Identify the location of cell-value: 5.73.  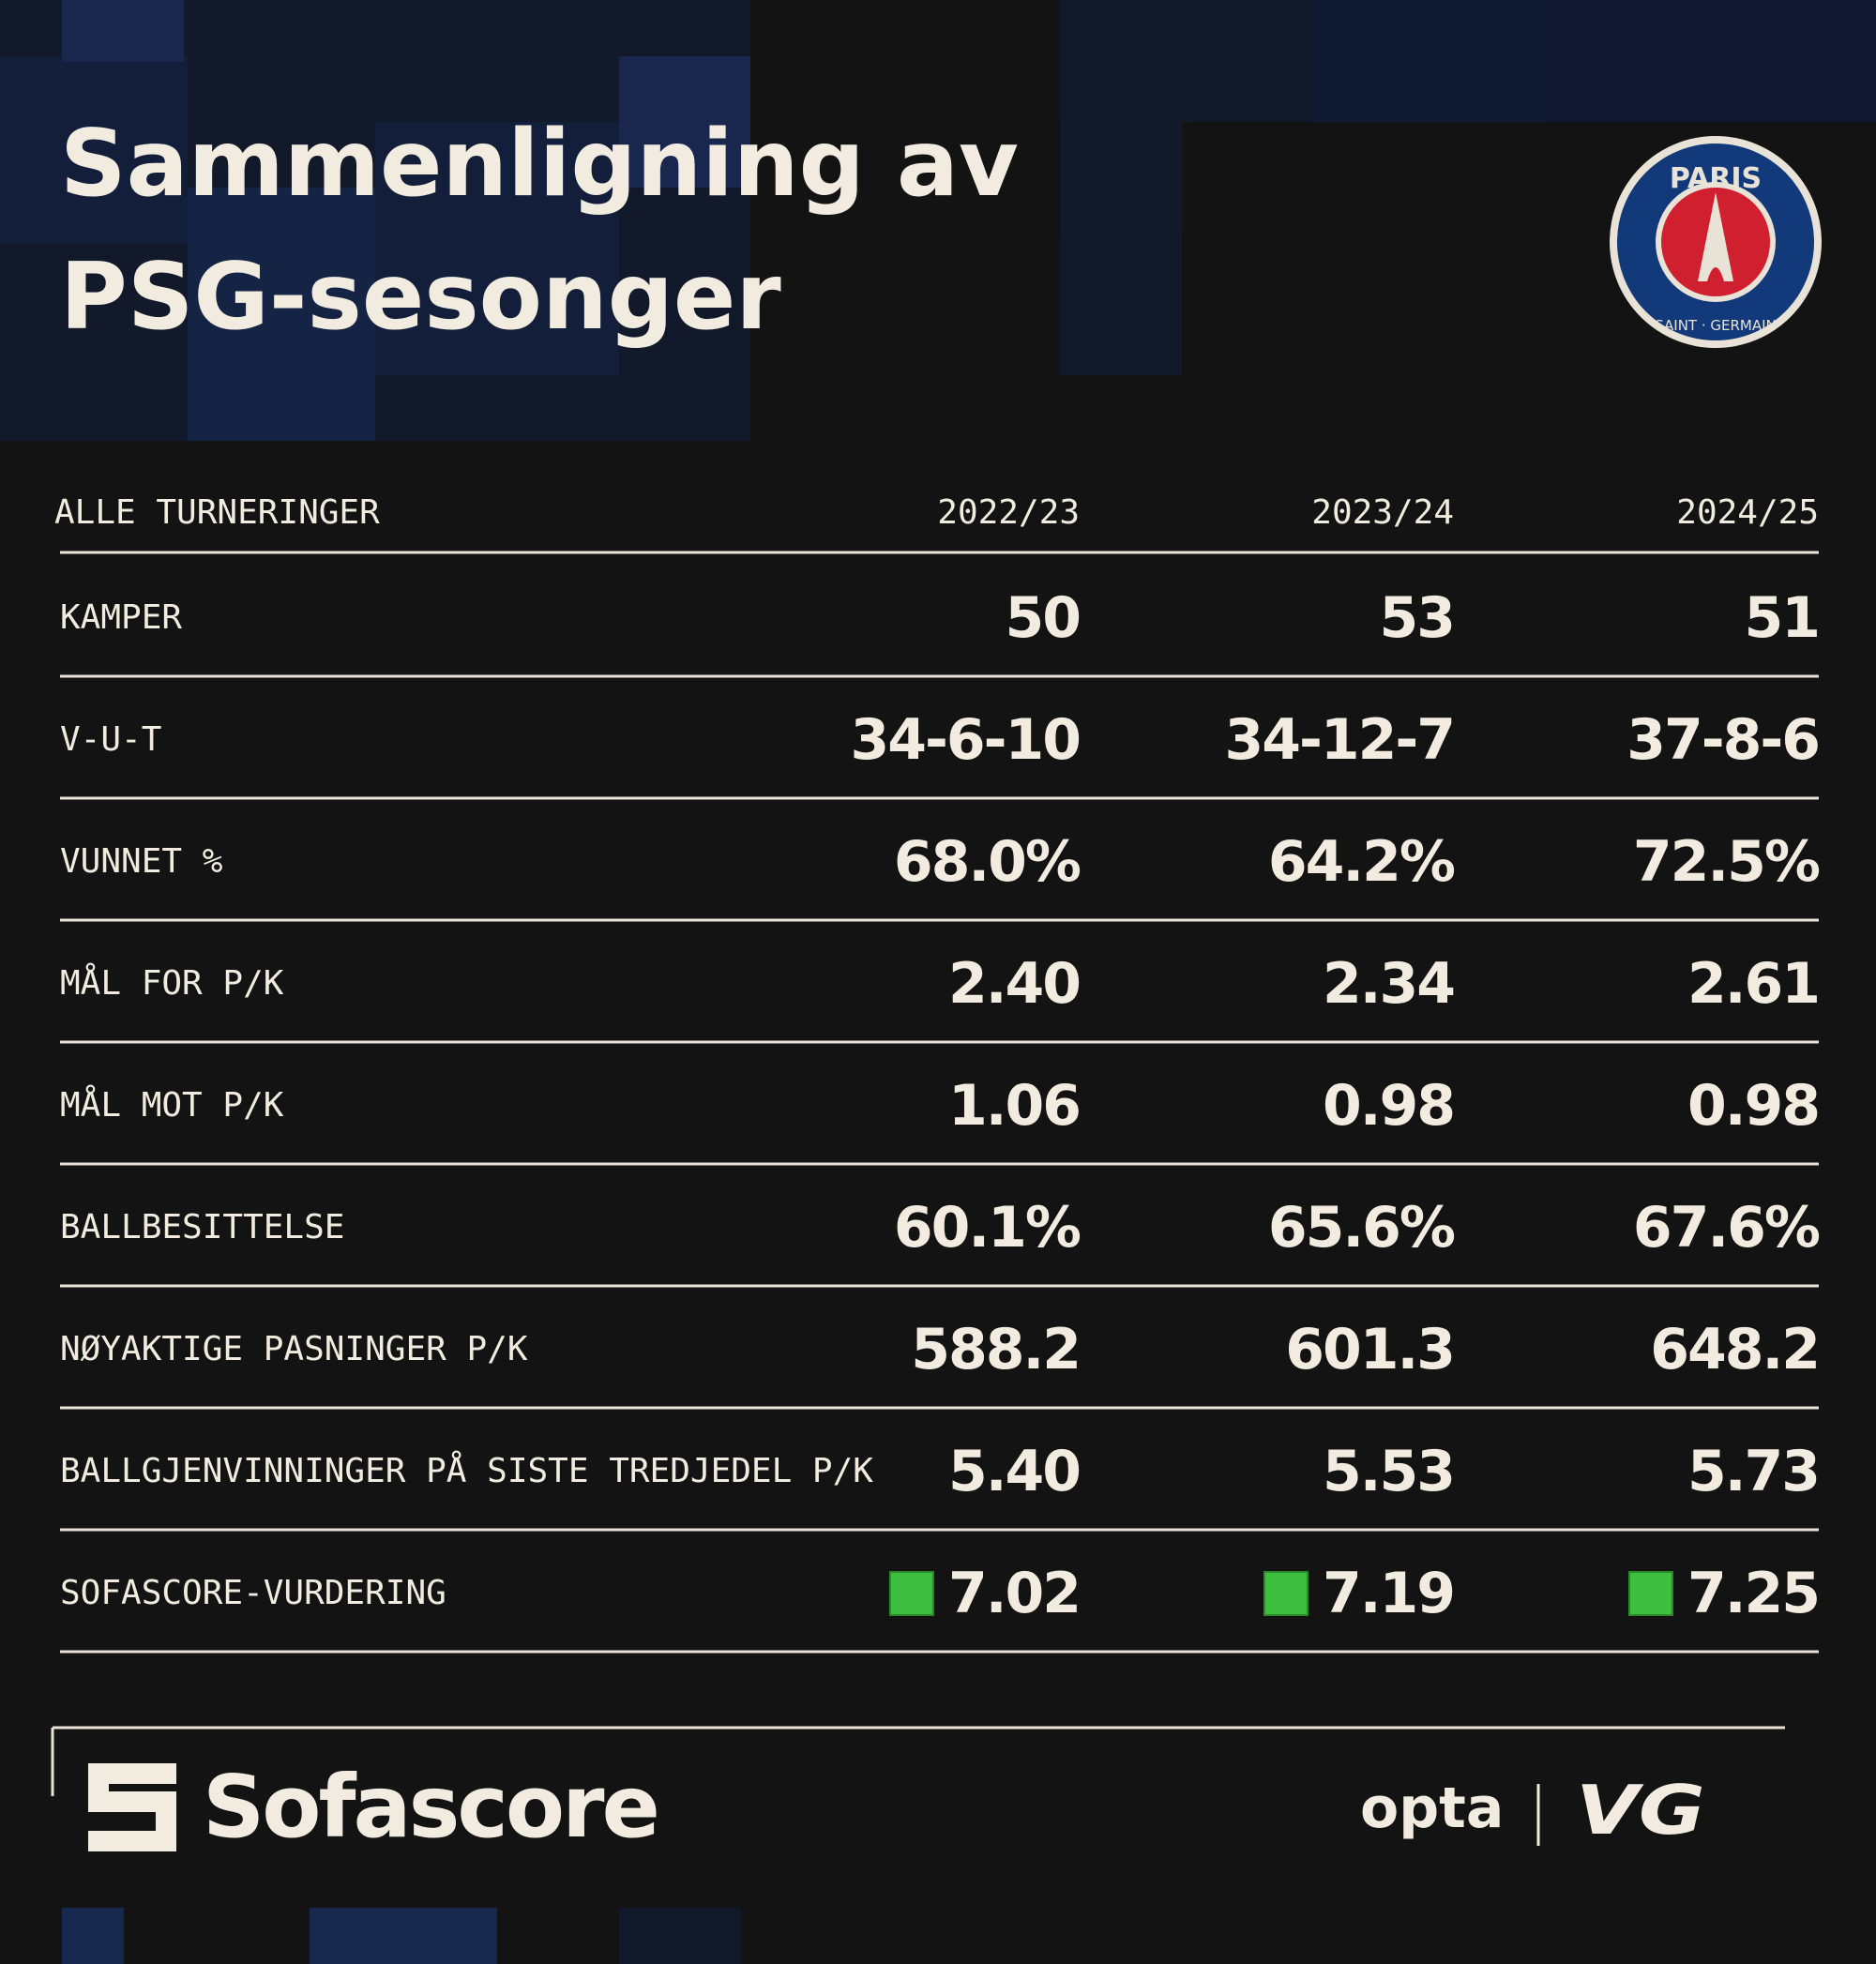
(1753, 1472).